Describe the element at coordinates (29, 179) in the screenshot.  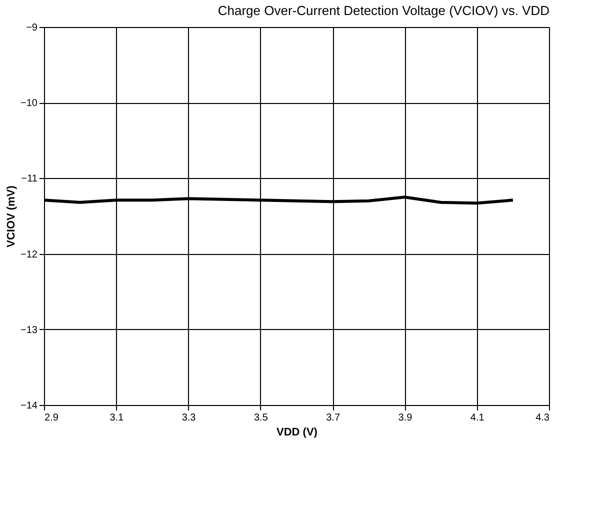
I see `y-tick-label: −11` at that location.